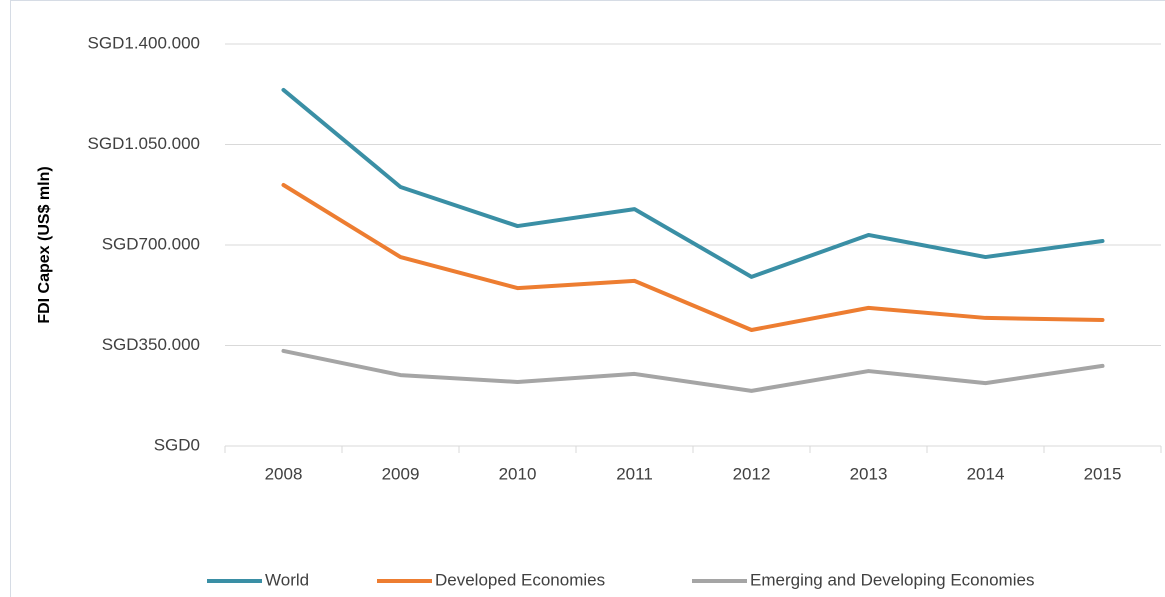 Image resolution: width=1165 pixels, height=597 pixels. Describe the element at coordinates (144, 42) in the screenshot. I see `y-tick-label: SGD1.400.000` at that location.